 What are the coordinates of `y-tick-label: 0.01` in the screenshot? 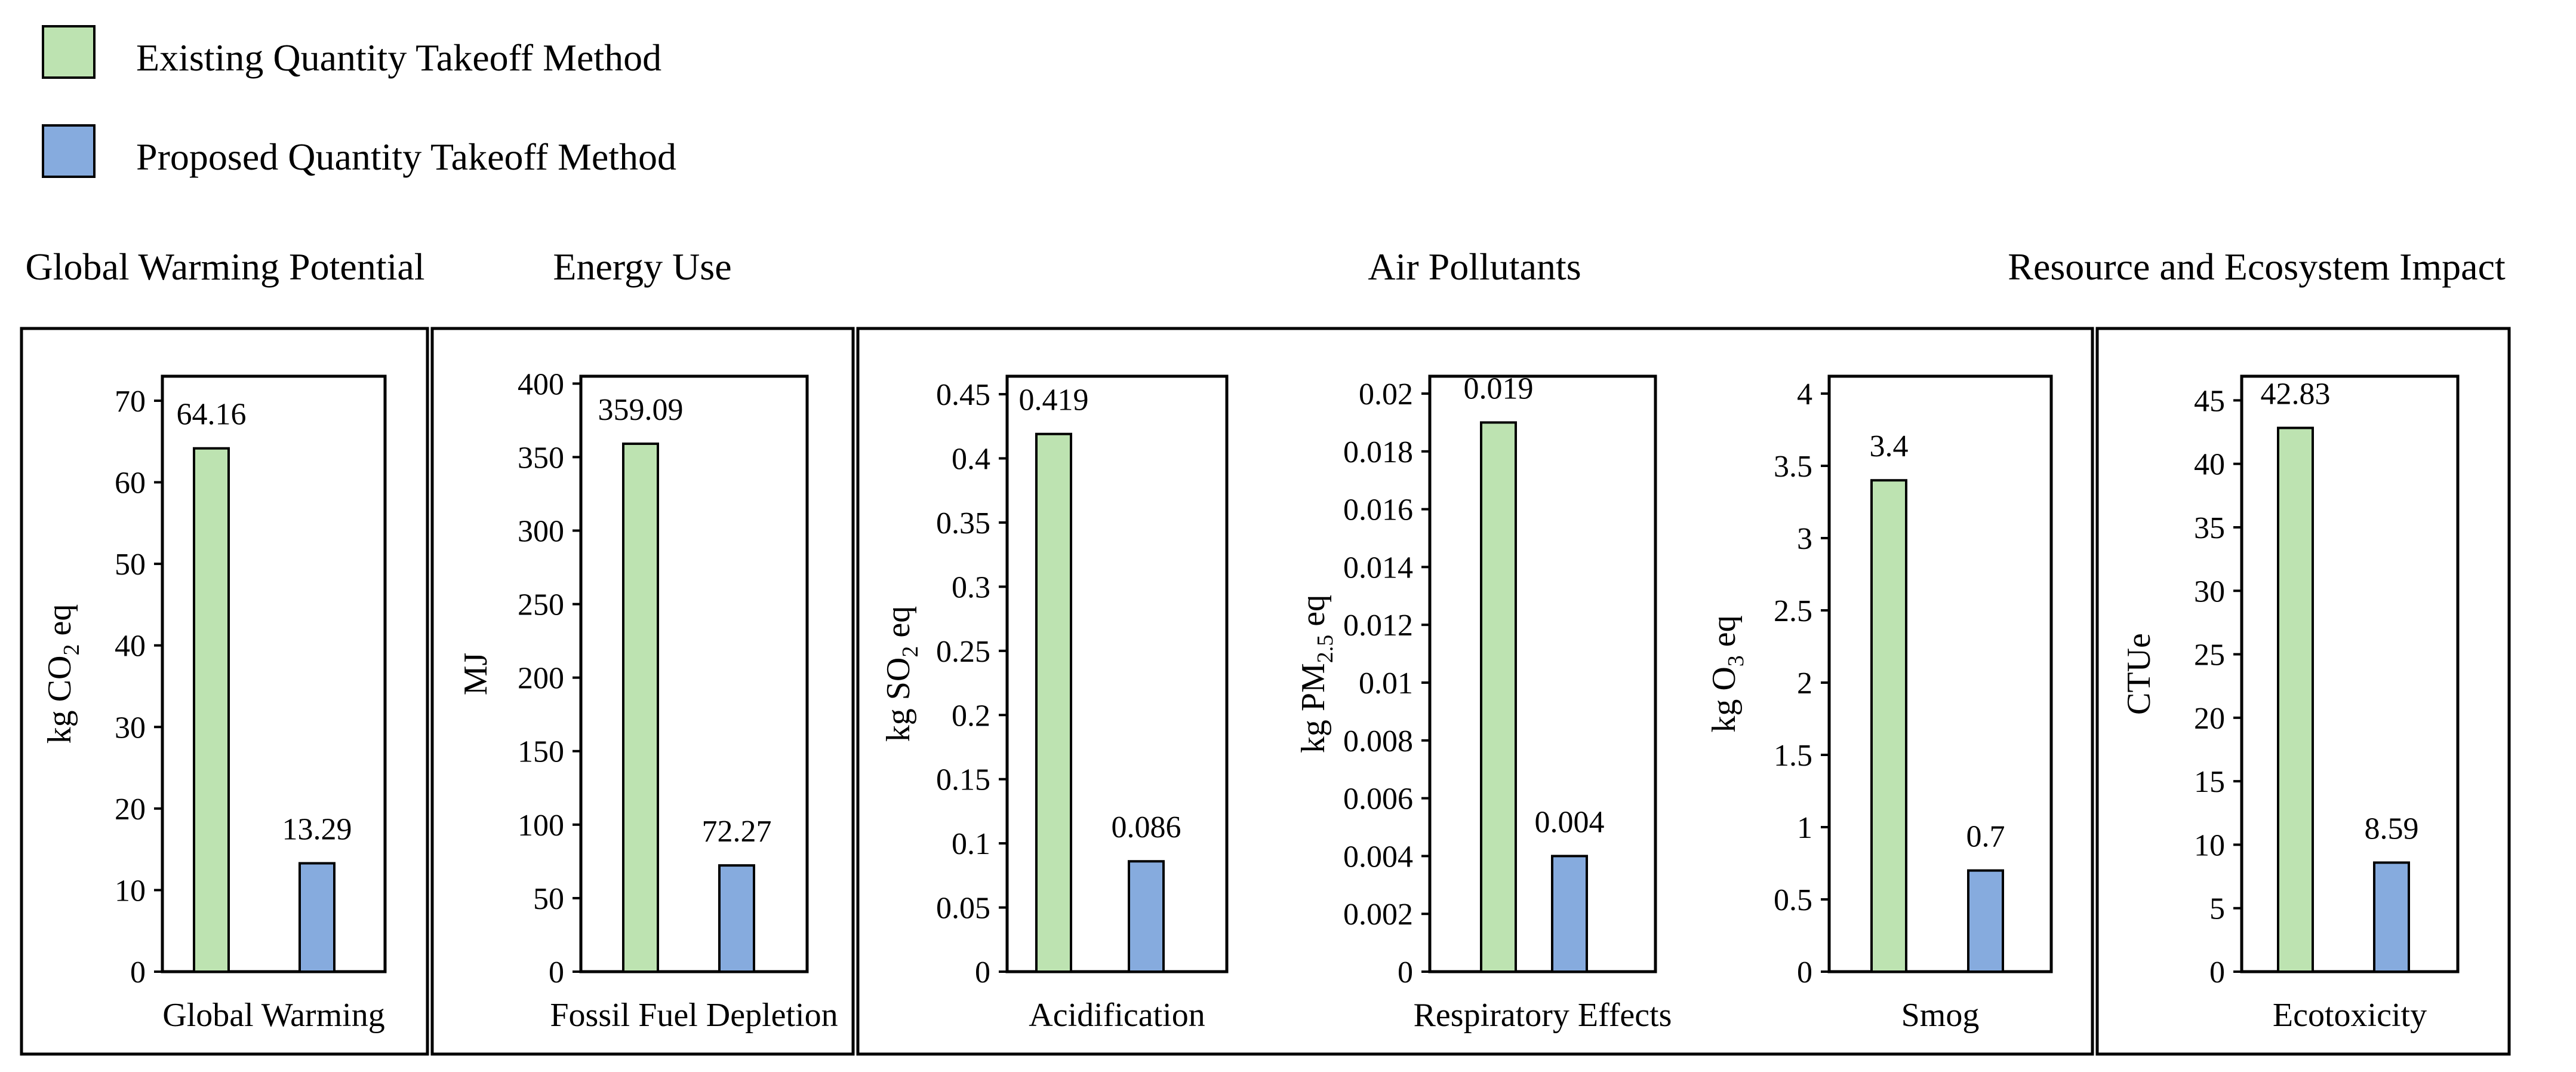 It's located at (1386, 683).